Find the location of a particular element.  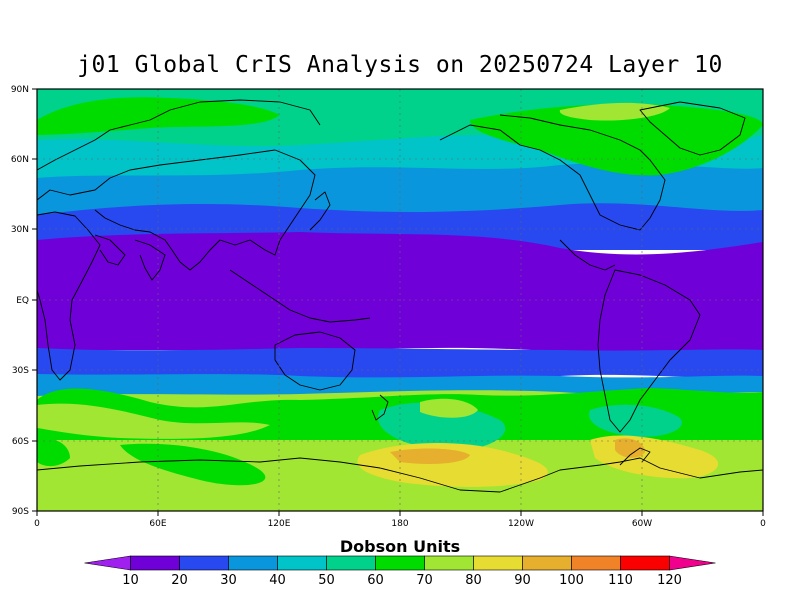

colorbar-tick-label: 100 is located at coordinates (571, 580).